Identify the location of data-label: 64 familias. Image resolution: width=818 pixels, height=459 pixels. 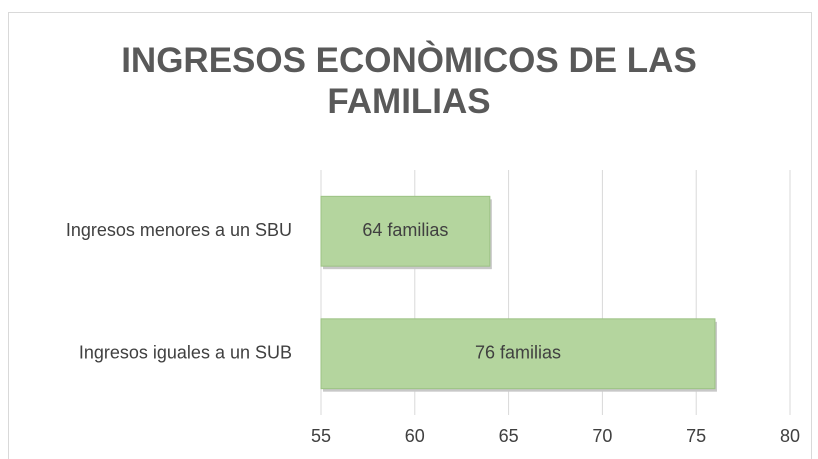
(405, 230).